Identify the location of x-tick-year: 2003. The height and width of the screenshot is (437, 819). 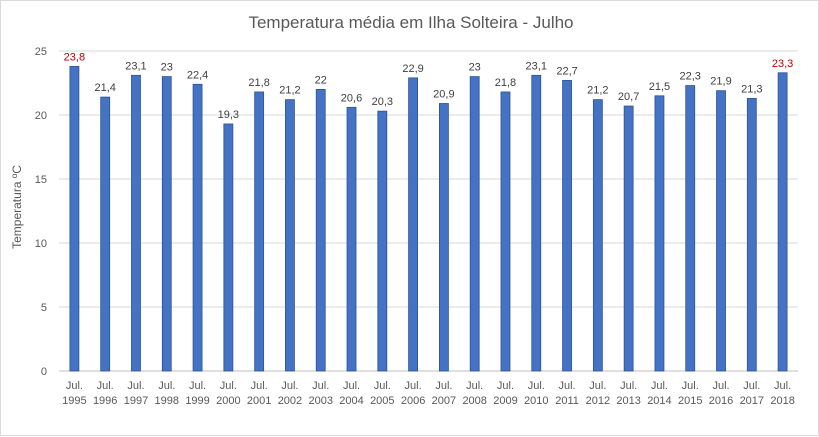
(320, 401).